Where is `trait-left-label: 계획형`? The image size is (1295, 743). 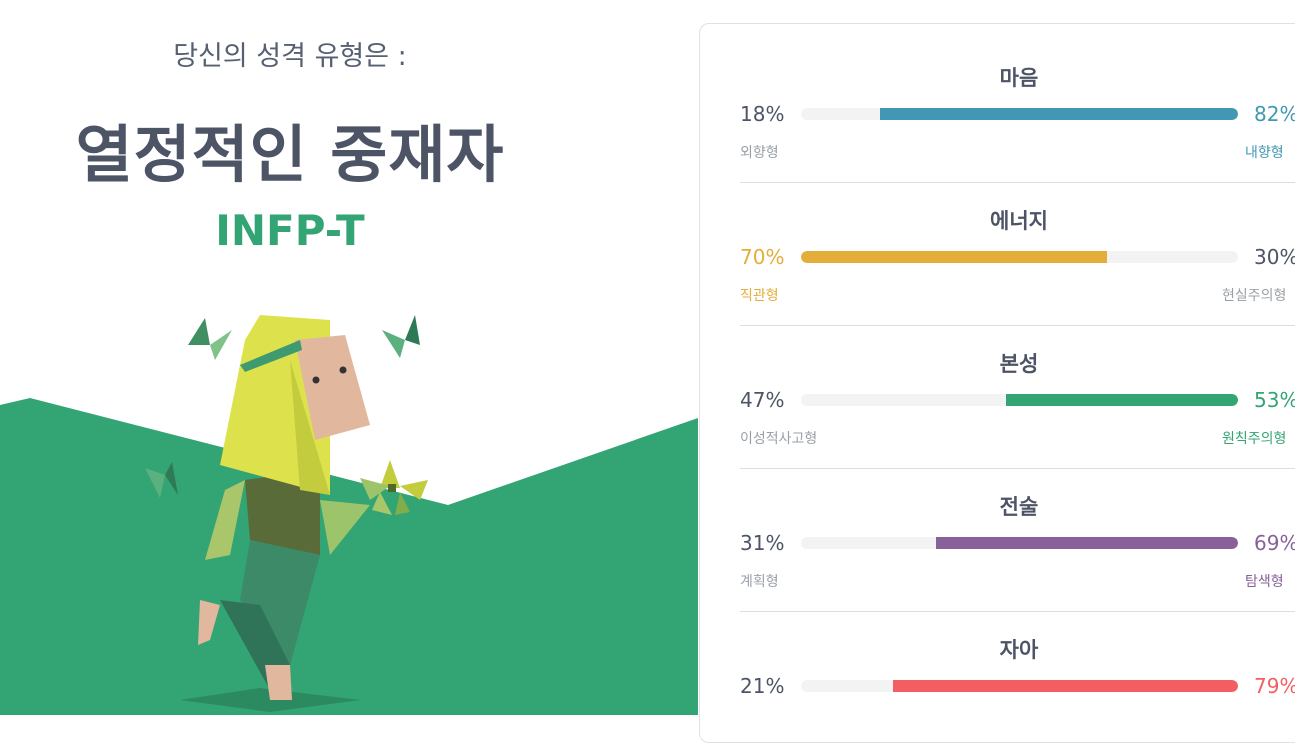
trait-left-label: 계획형 is located at coordinates (759, 582).